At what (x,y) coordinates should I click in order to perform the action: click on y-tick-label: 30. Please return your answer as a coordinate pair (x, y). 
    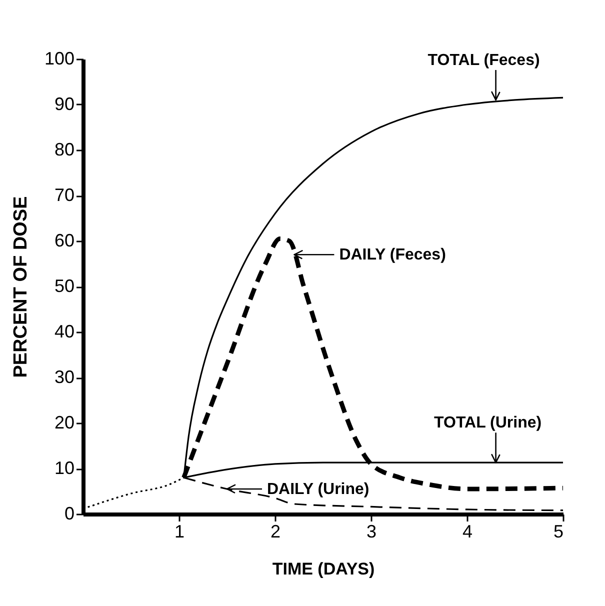
    Looking at the image, I should click on (64, 377).